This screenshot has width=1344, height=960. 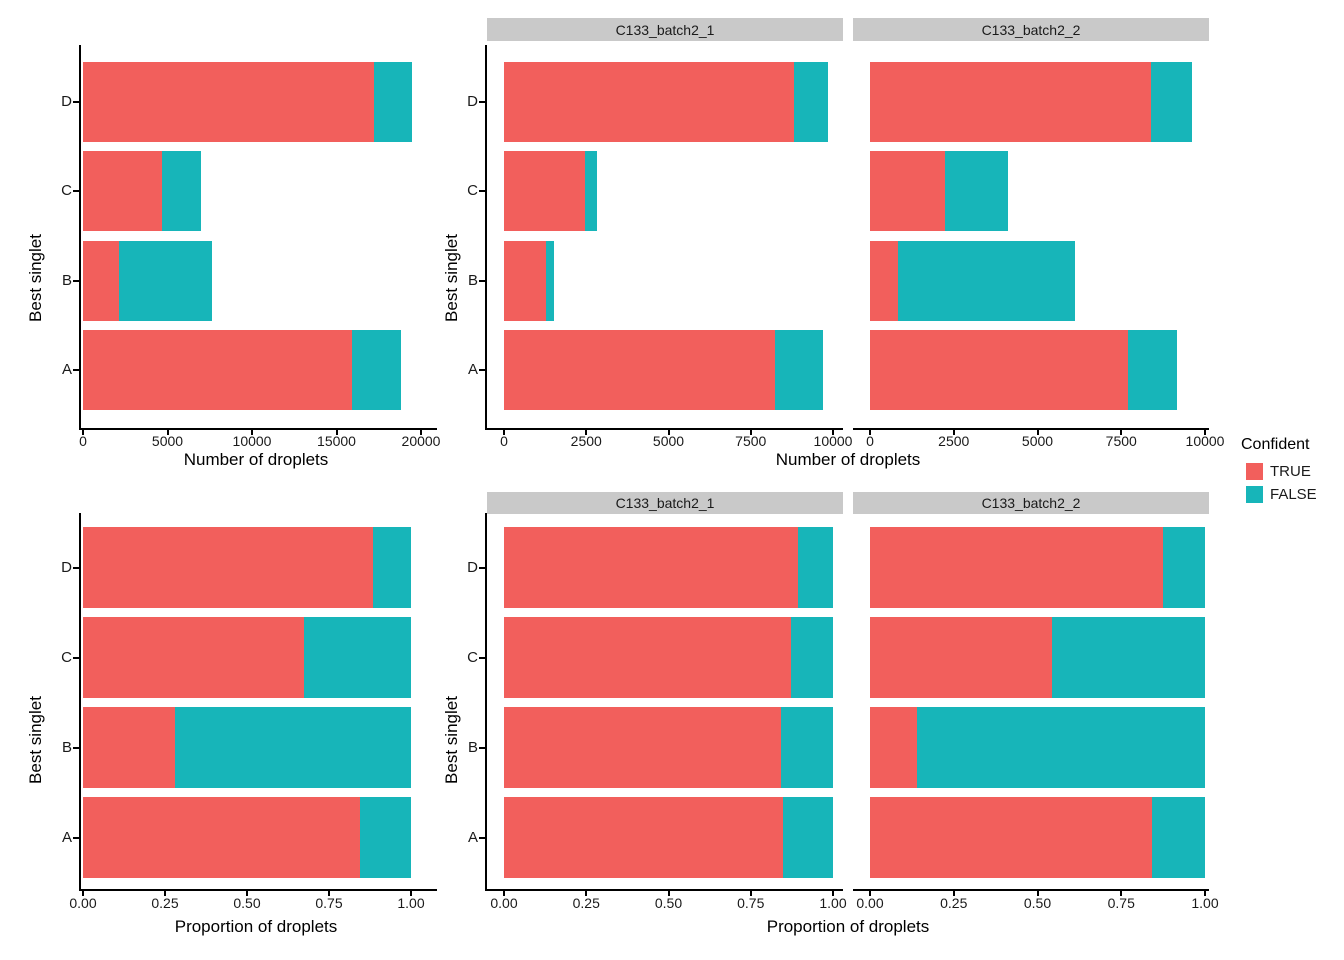 What do you see at coordinates (336, 441) in the screenshot?
I see `x-tick-label: 15000` at bounding box center [336, 441].